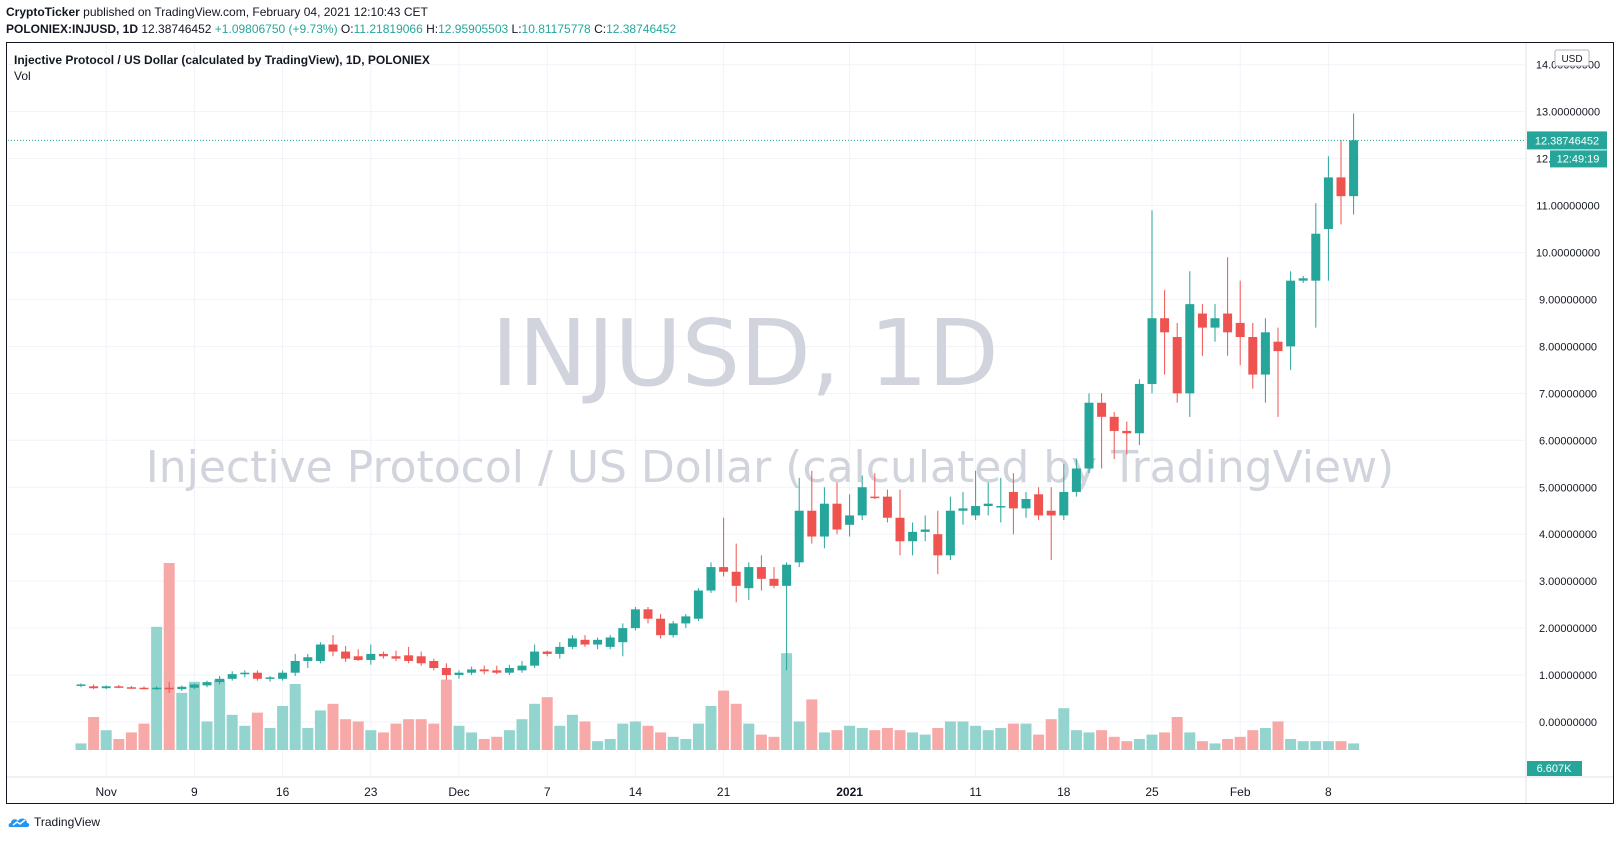 The width and height of the screenshot is (1621, 841). I want to click on tradingview-brand: TradingView, so click(54, 822).